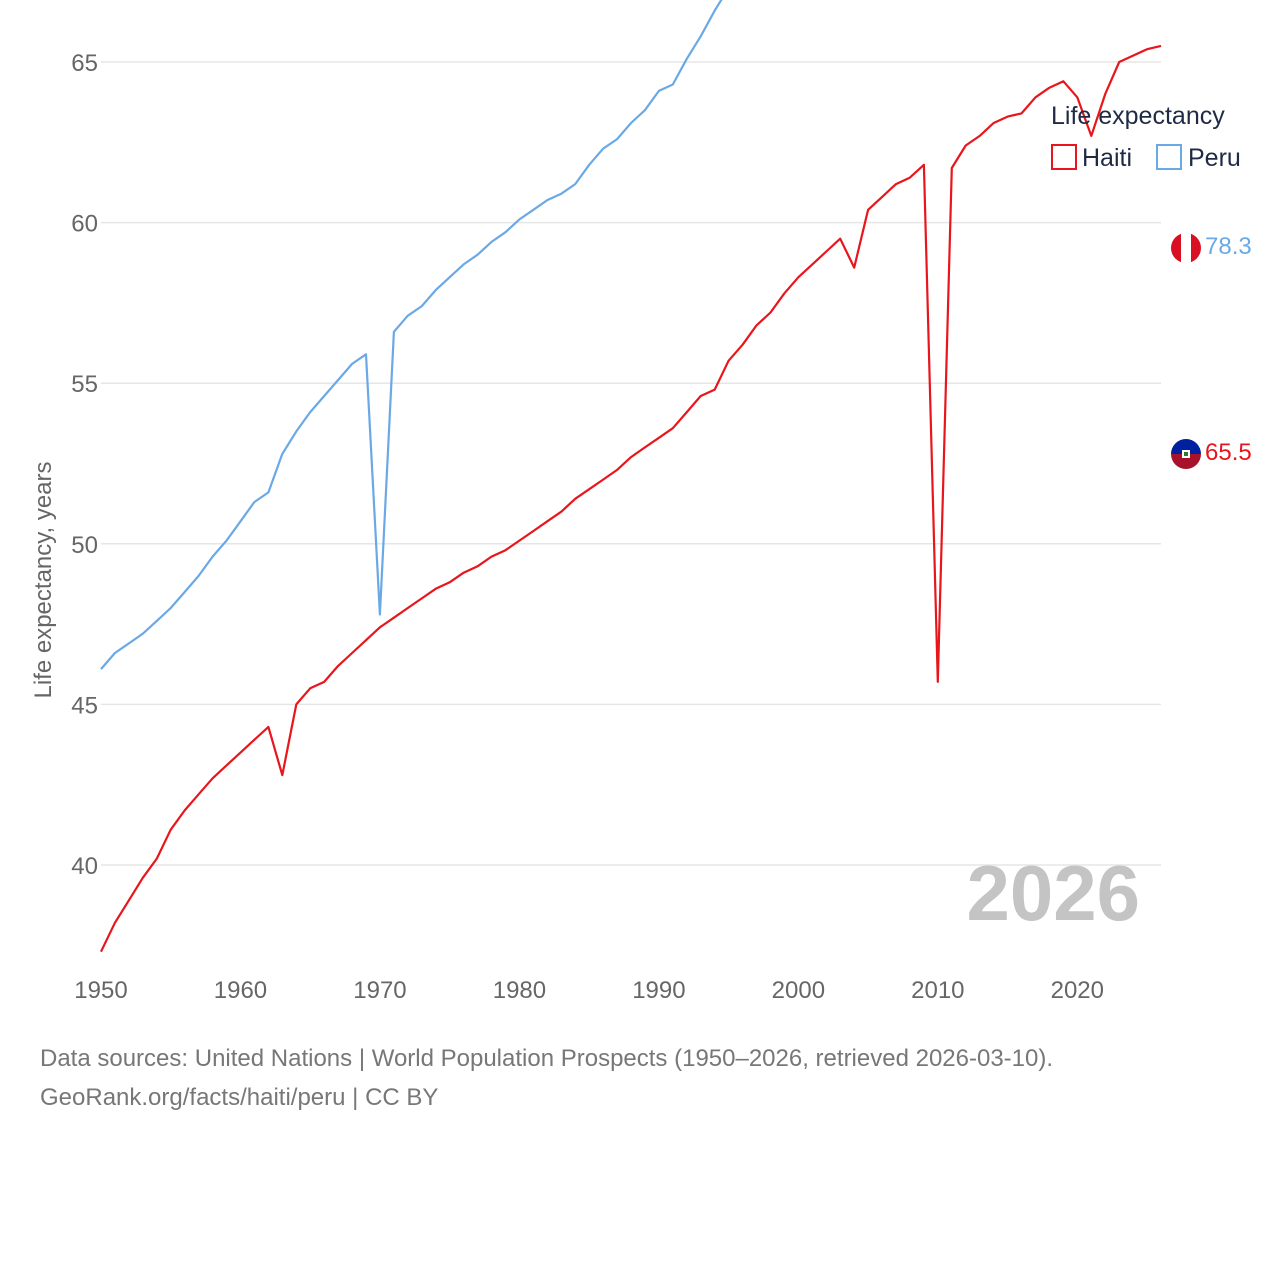  I want to click on legend-label-haiti: Haiti, so click(1107, 158).